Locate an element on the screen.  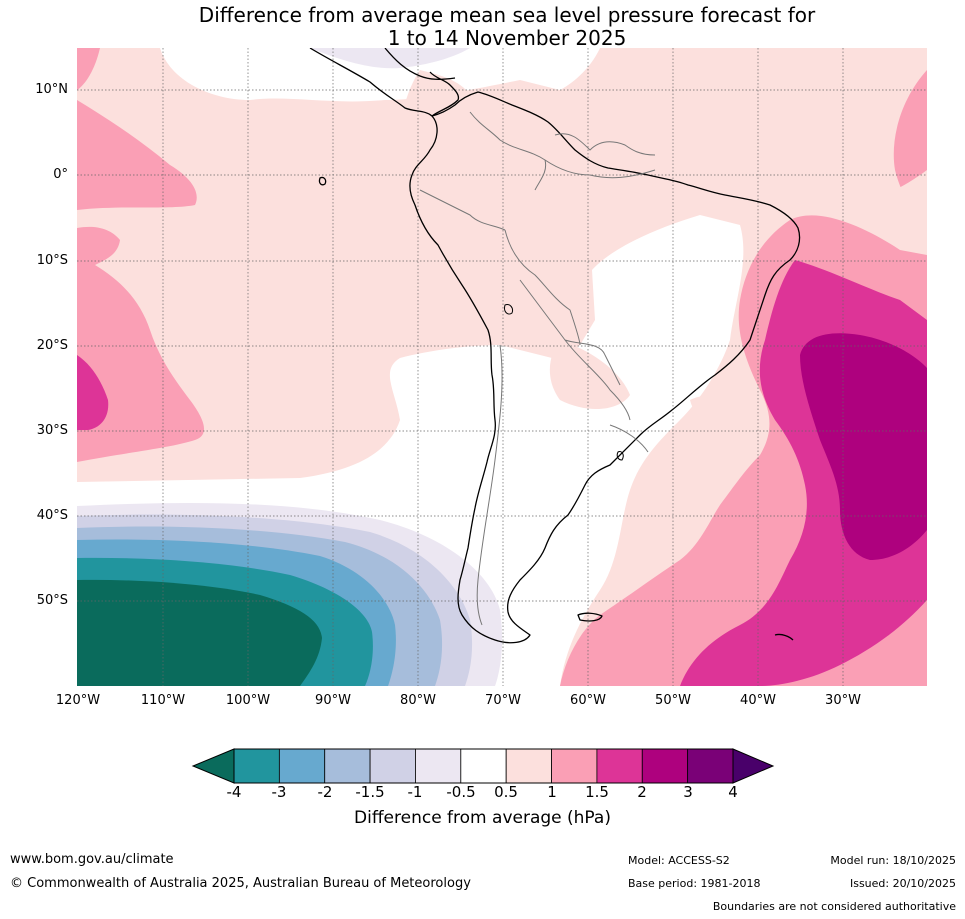
lake-mirim is located at coordinates (620, 456).